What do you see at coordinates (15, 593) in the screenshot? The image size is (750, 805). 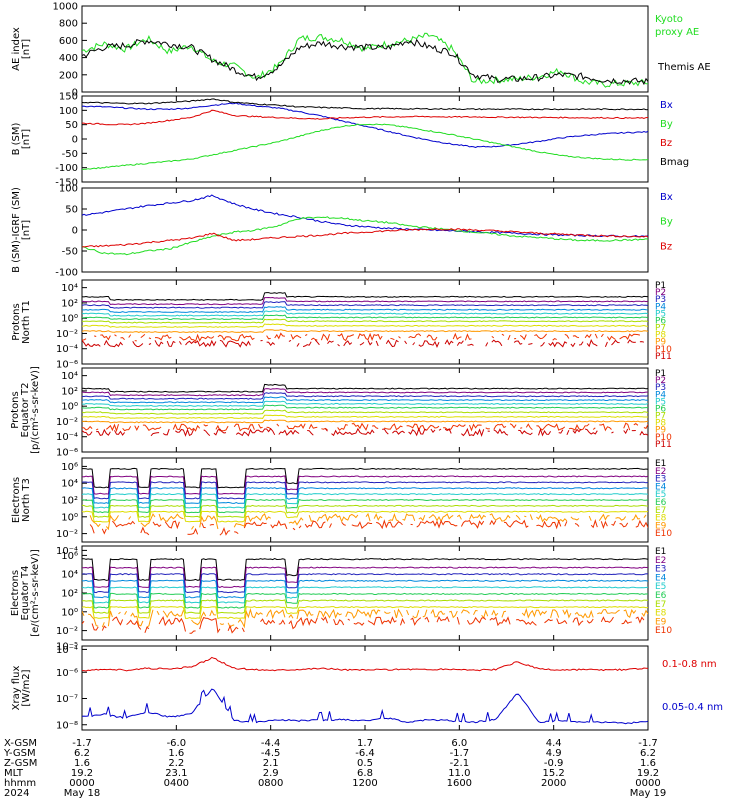 I see `y-axis-label: Electrons` at bounding box center [15, 593].